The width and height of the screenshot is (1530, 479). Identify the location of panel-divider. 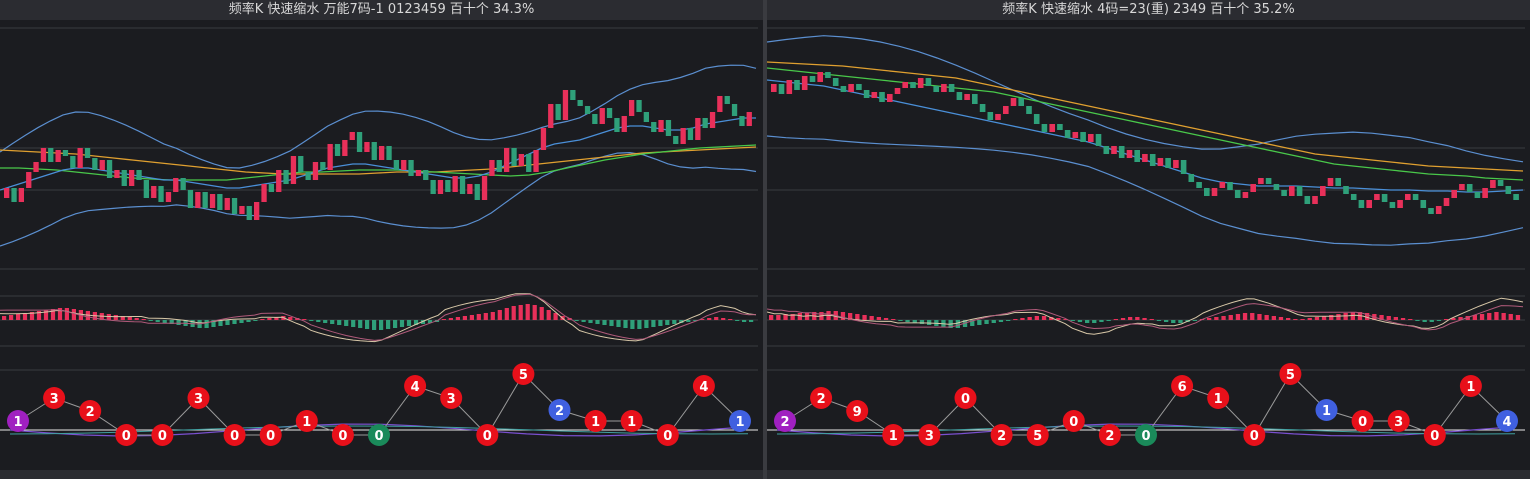
(765, 239).